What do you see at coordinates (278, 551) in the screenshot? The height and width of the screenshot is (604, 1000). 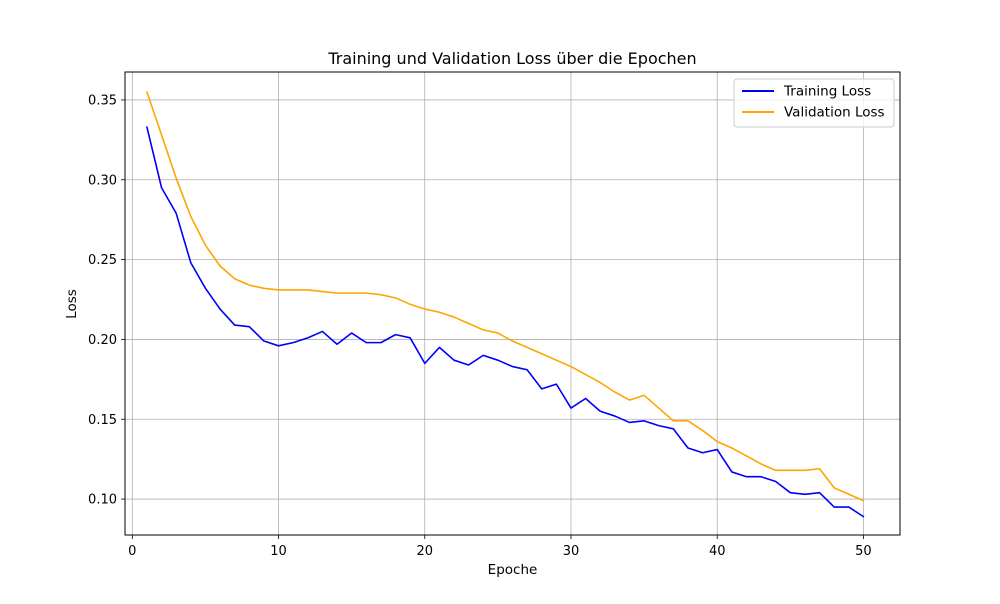 I see `x-tick-label: 10` at bounding box center [278, 551].